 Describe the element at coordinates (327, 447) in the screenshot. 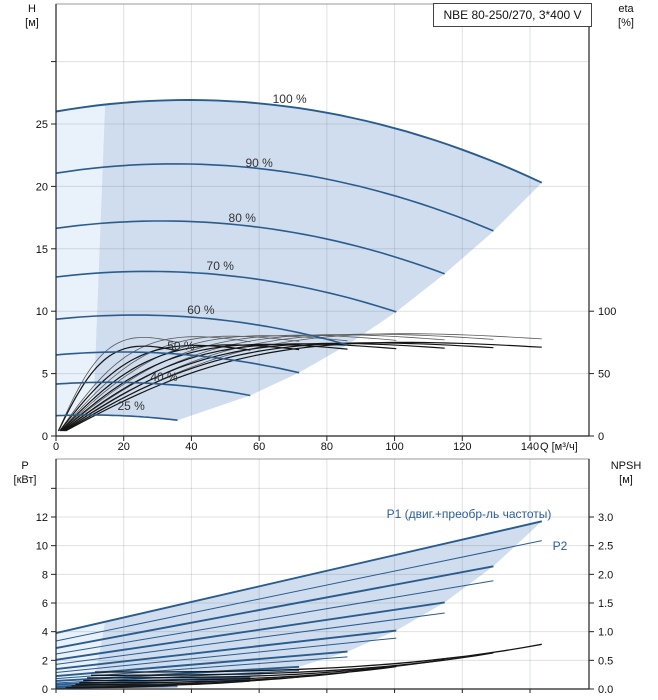

I see `tick-label: 80` at that location.